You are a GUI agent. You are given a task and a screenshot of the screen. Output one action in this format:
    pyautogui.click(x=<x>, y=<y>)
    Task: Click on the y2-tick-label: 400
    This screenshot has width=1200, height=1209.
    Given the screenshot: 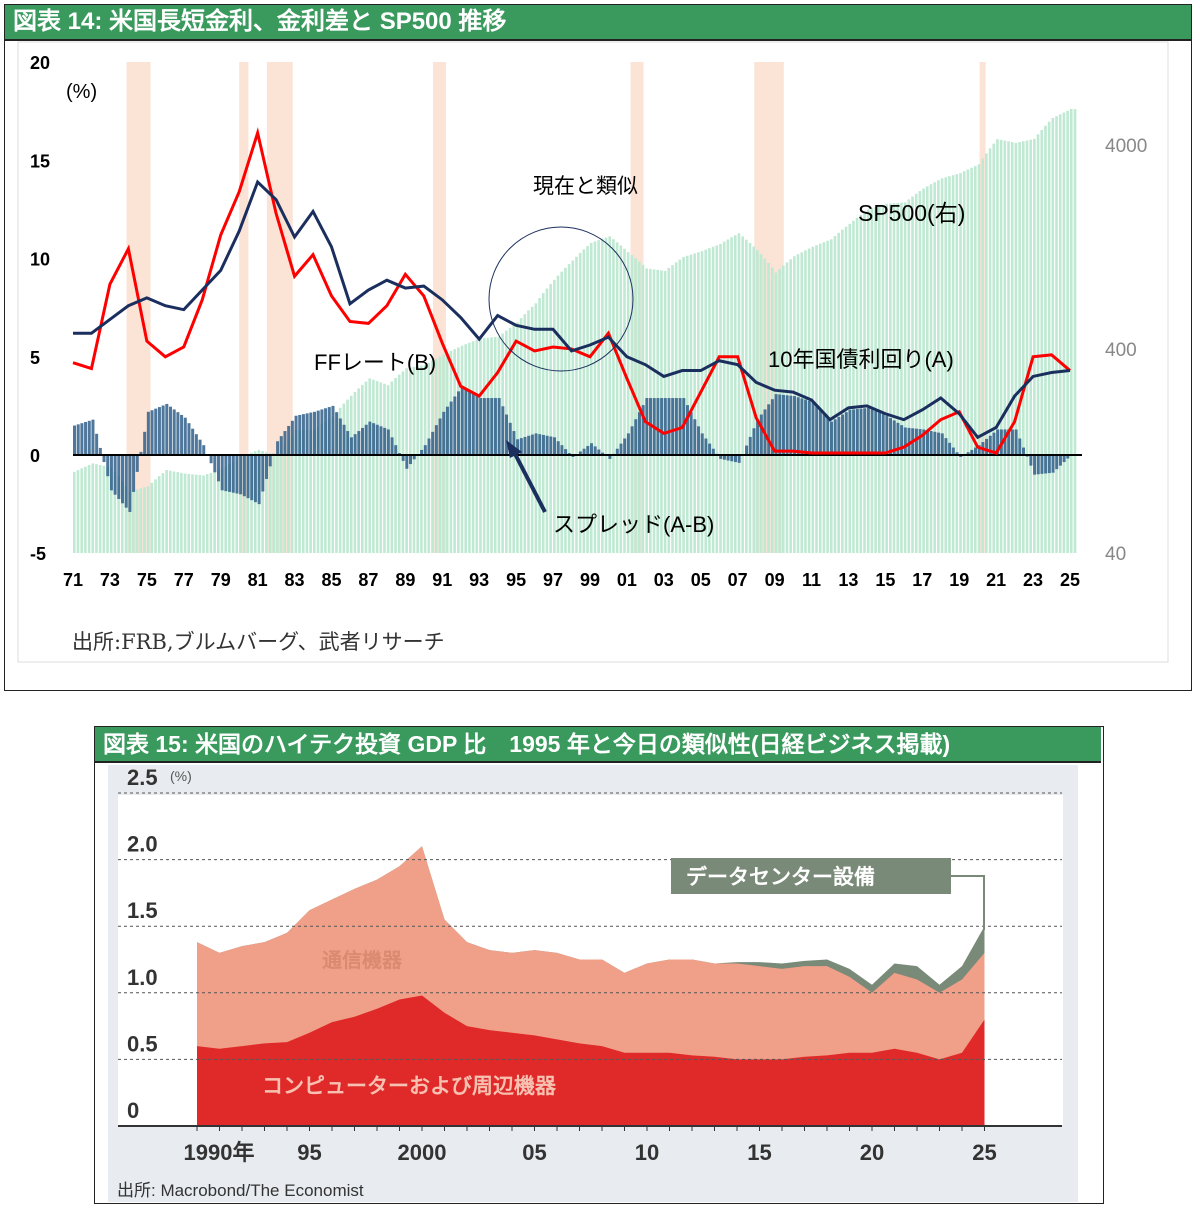 What is the action you would take?
    pyautogui.click(x=1121, y=350)
    